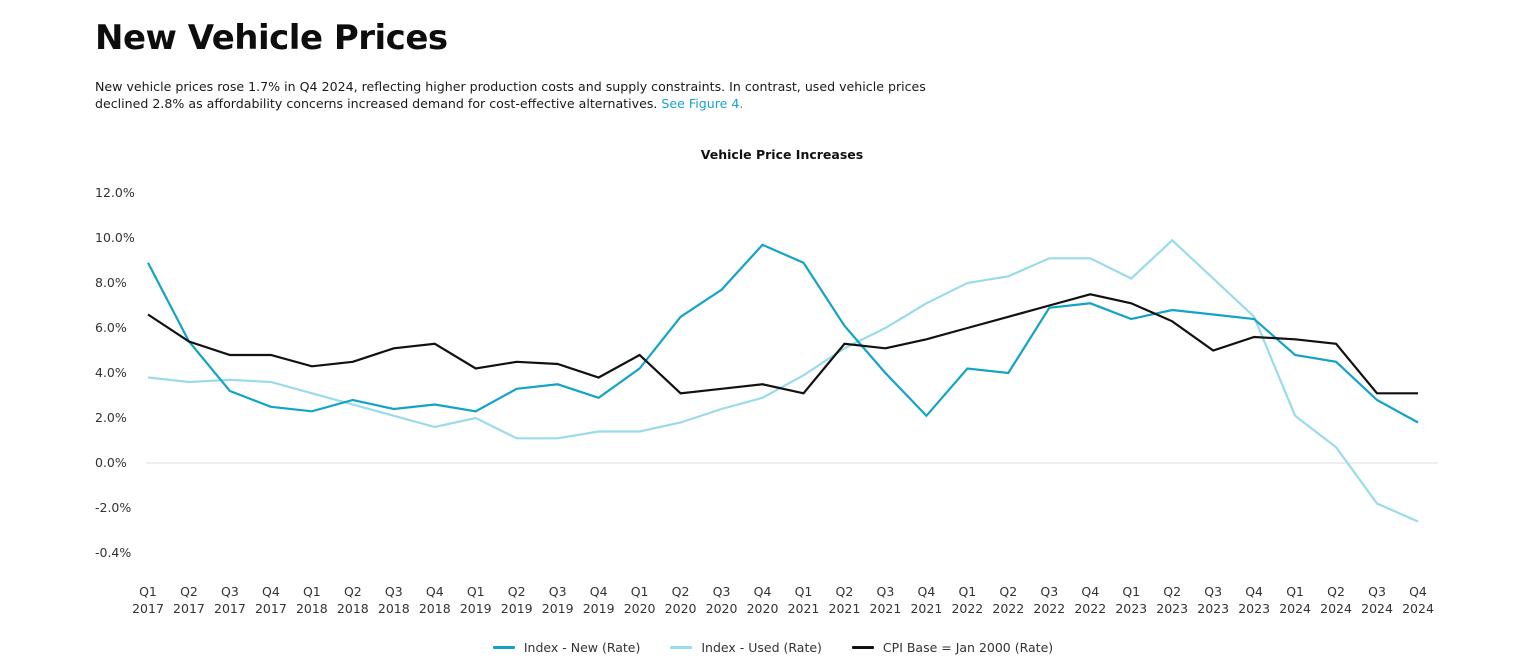 This screenshot has height=666, width=1536. What do you see at coordinates (1295, 600) in the screenshot?
I see `x-tick-label: Q1 2024` at bounding box center [1295, 600].